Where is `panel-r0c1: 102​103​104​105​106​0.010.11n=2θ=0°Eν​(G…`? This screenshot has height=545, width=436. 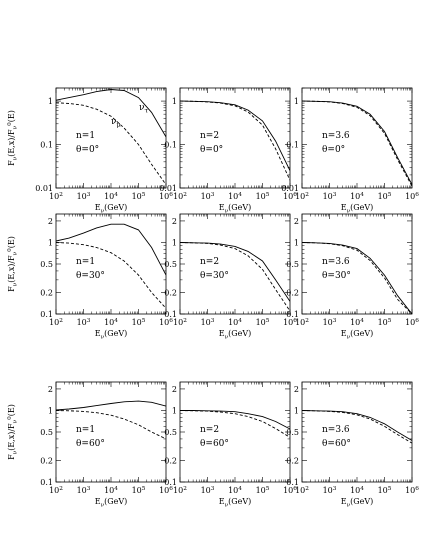
panel-r0c1: 102​103​104​105​106​0.010.11n=2θ=0°Eν​(G… is located at coordinates (228, 150).